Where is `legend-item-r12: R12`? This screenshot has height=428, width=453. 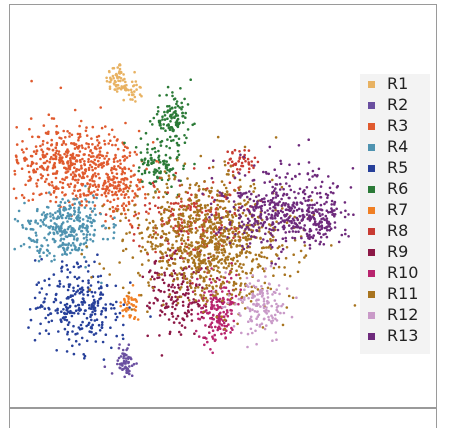
legend-item-r12: R12 is located at coordinates (399, 315).